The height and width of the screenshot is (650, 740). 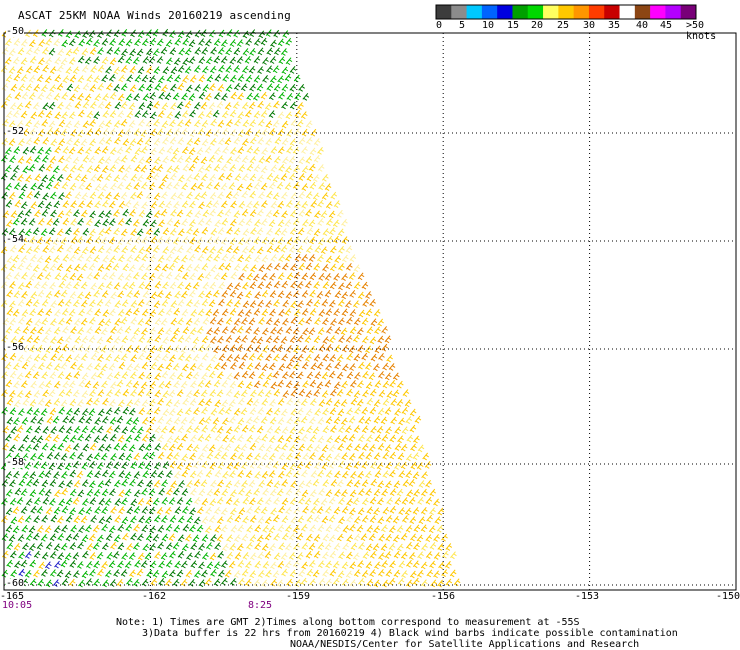 What do you see at coordinates (298, 596) in the screenshot?
I see `lon-label: -159` at bounding box center [298, 596].